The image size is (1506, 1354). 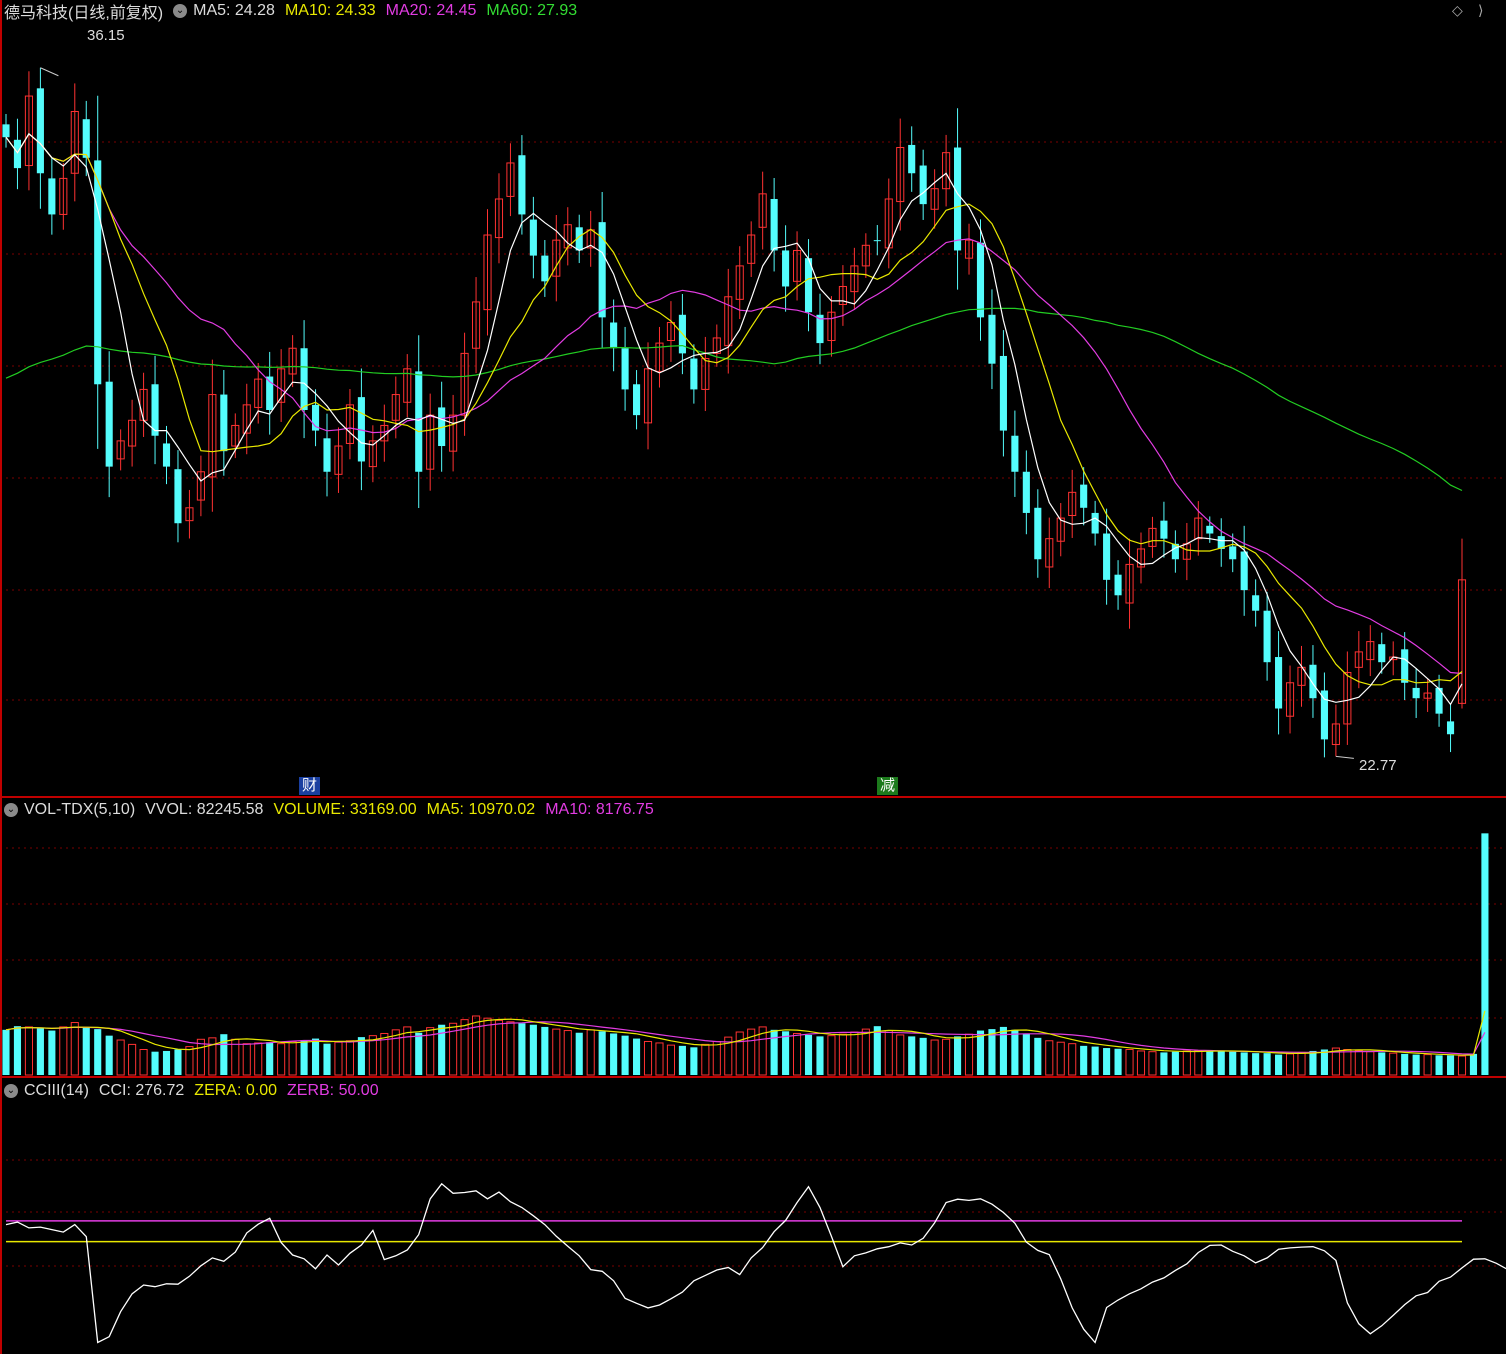 What do you see at coordinates (888, 786) in the screenshot?
I see `event-marker-reduce: 减` at bounding box center [888, 786].